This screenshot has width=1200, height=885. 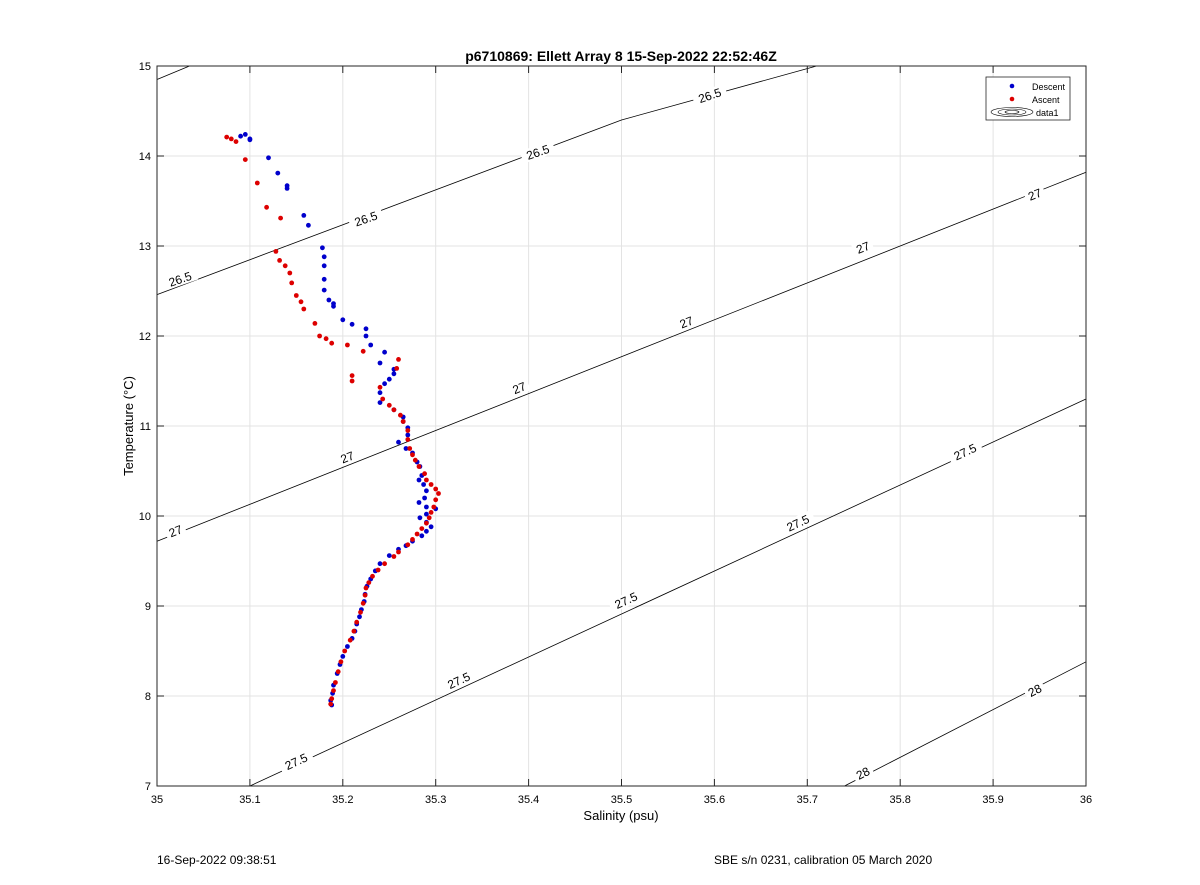 I want to click on x-tick-label: 35.9, so click(x=992, y=800).